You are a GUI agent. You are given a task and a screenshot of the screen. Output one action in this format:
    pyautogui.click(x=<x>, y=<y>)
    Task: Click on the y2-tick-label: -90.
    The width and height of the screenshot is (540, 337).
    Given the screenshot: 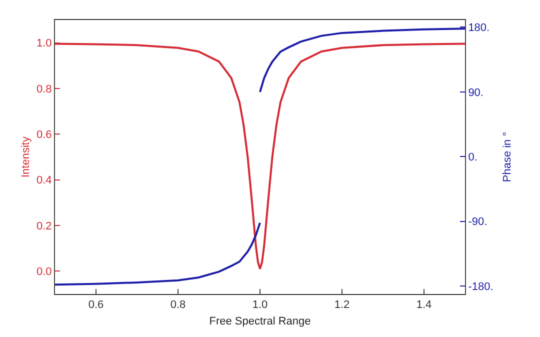 What is the action you would take?
    pyautogui.click(x=478, y=222)
    